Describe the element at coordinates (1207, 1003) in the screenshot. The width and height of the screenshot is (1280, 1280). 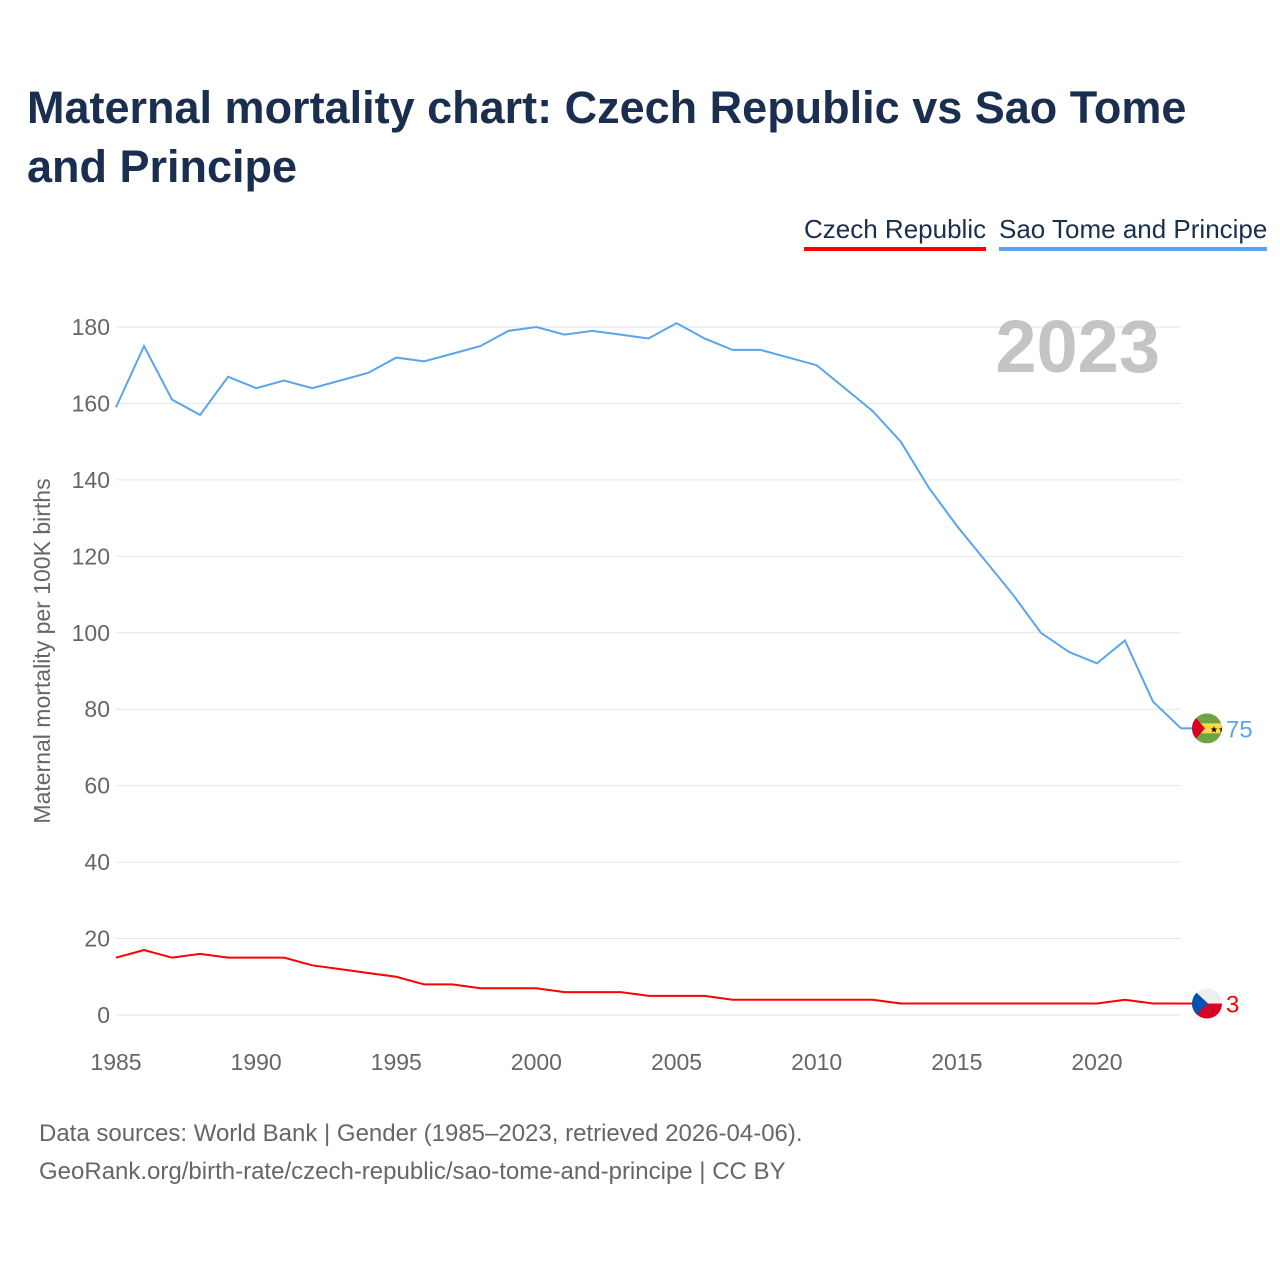
I see `czech-flag-icon` at that location.